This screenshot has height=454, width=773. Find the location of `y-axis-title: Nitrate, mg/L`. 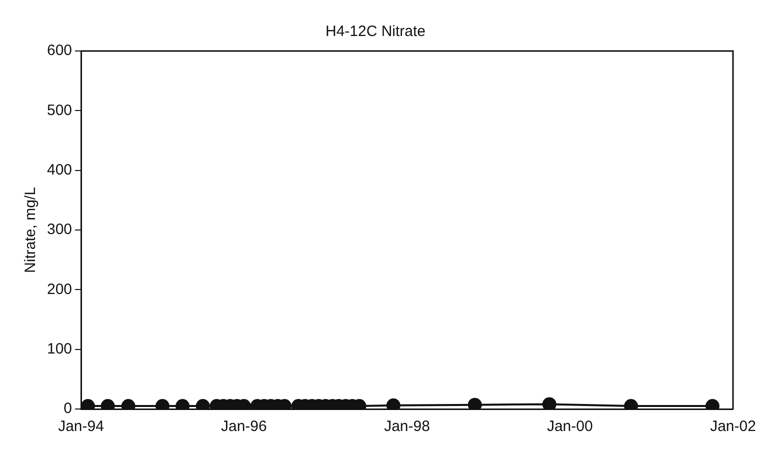

y-axis-title: Nitrate, mg/L is located at coordinates (31, 230).